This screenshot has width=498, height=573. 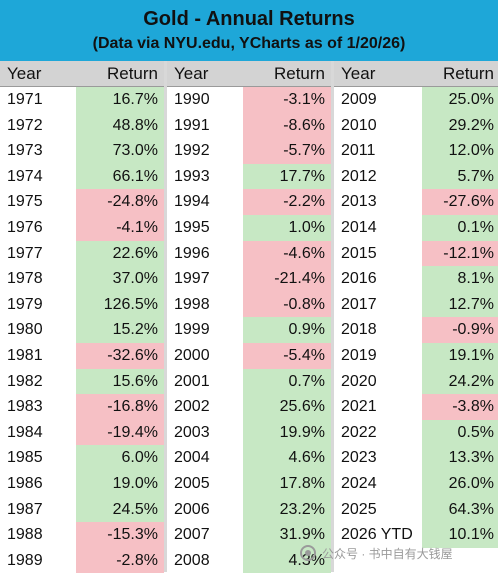 I want to click on return-cell-positive: 24.2%, so click(x=460, y=381).